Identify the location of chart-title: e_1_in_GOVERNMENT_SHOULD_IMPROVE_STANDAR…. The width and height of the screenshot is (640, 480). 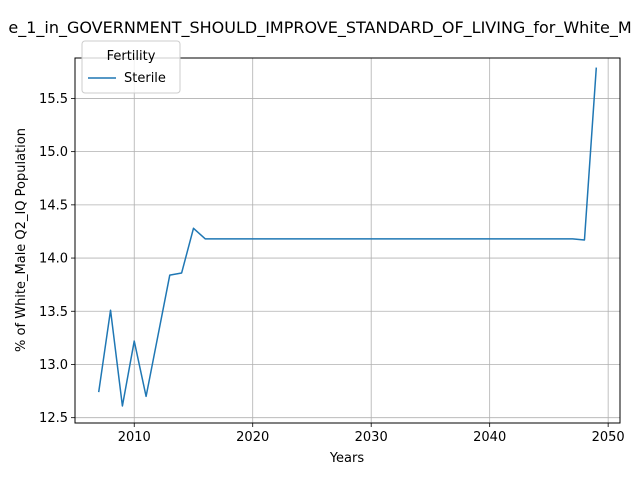
(319, 28).